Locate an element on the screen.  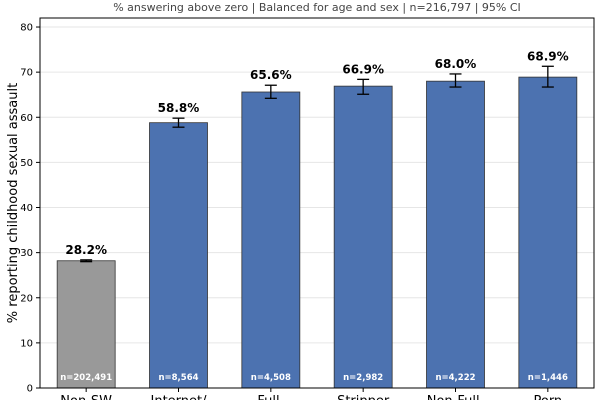
x-tick-label: Non-SW is located at coordinates (86, 397).